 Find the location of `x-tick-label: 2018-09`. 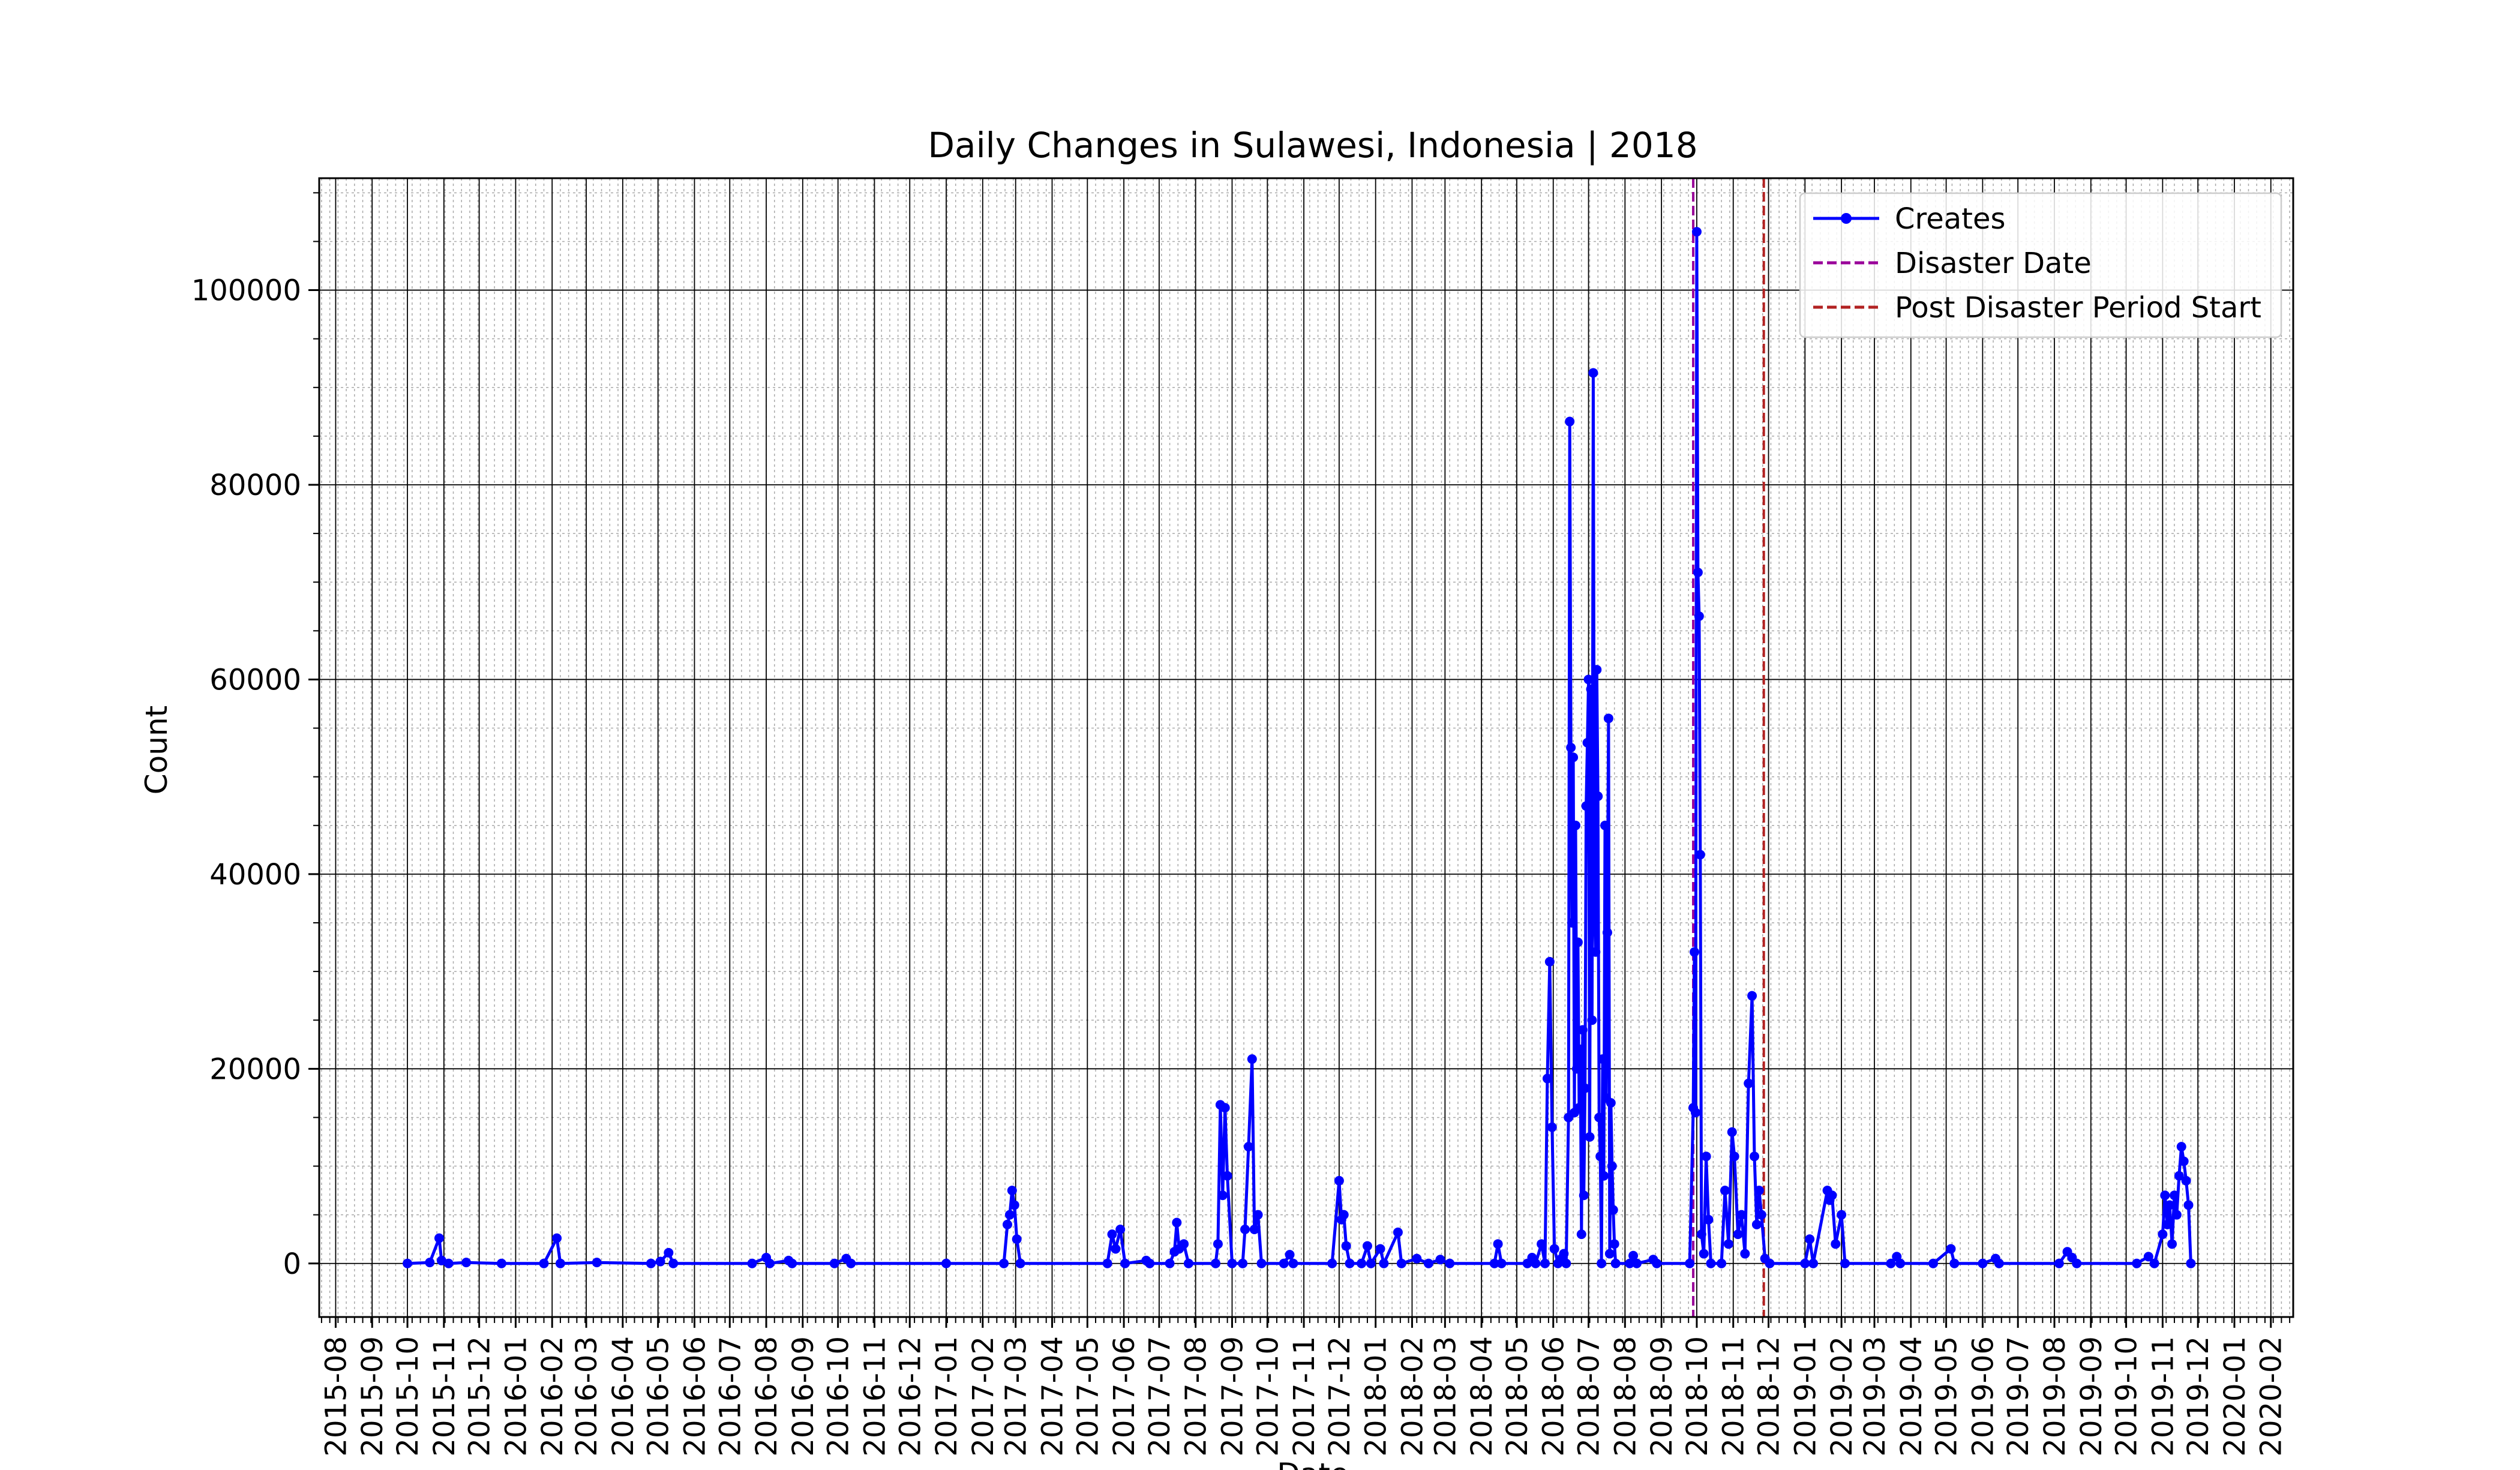

x-tick-label: 2018-09 is located at coordinates (1662, 1396).